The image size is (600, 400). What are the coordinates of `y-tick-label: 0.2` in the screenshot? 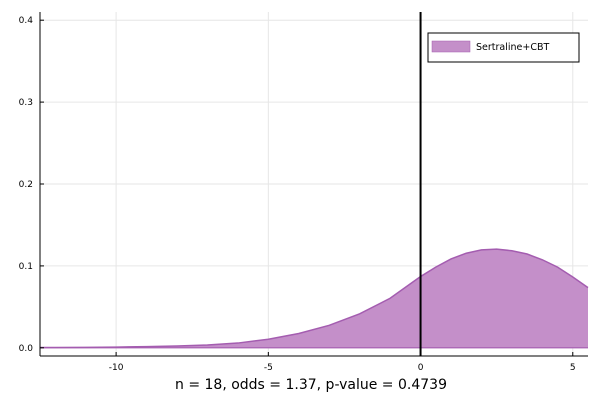 It's located at (26, 185).